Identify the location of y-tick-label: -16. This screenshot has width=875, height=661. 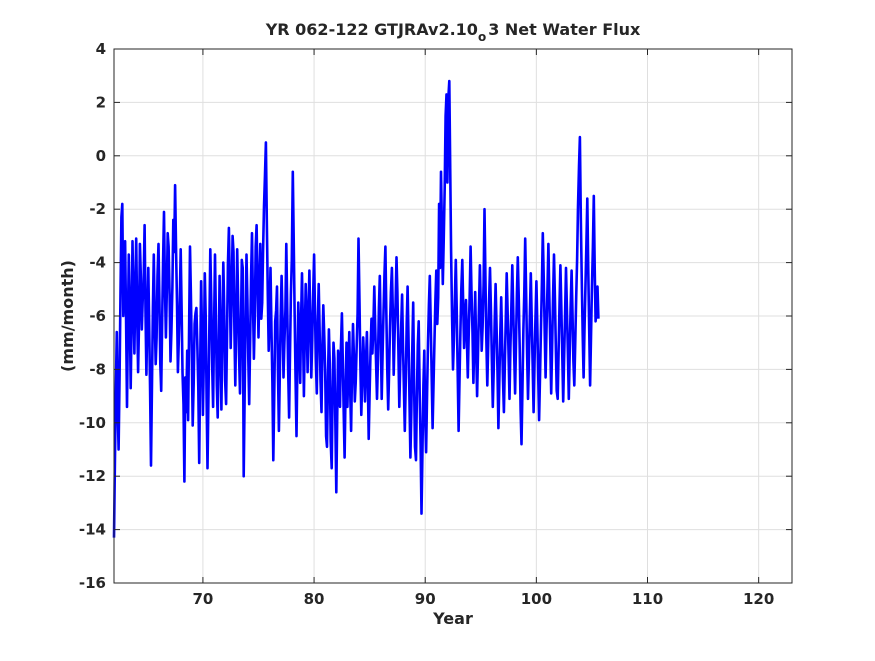
(92, 583).